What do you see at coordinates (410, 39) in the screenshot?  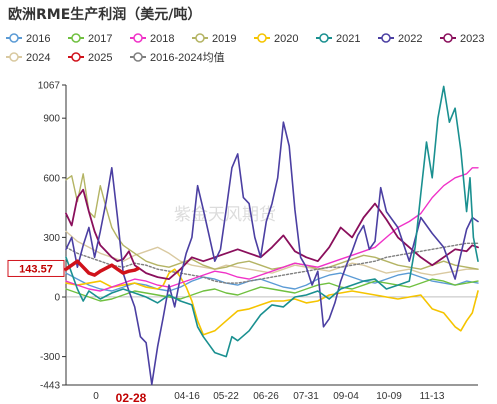 I see `legend-label: 2022` at bounding box center [410, 39].